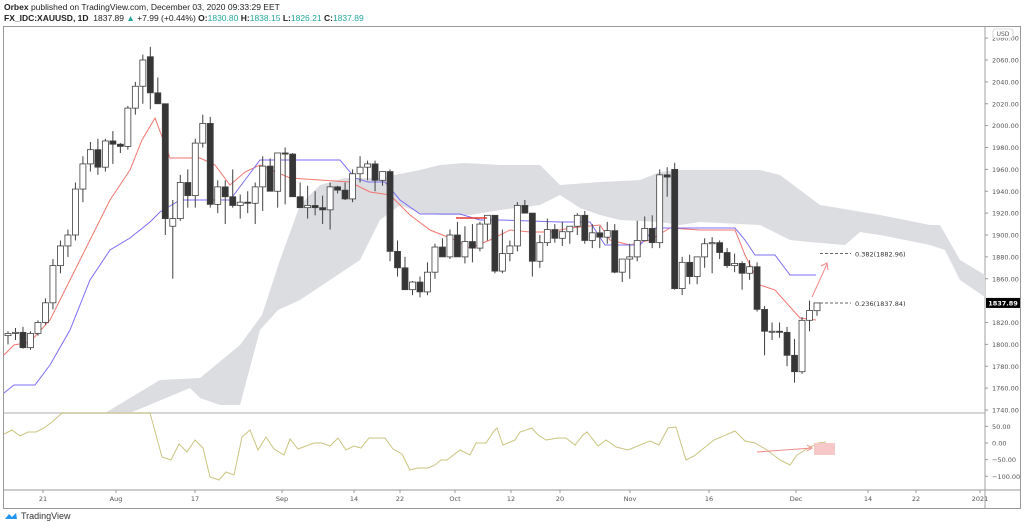 This screenshot has width=1024, height=527. What do you see at coordinates (348, 18) in the screenshot?
I see `close-value: 1837.89` at bounding box center [348, 18].